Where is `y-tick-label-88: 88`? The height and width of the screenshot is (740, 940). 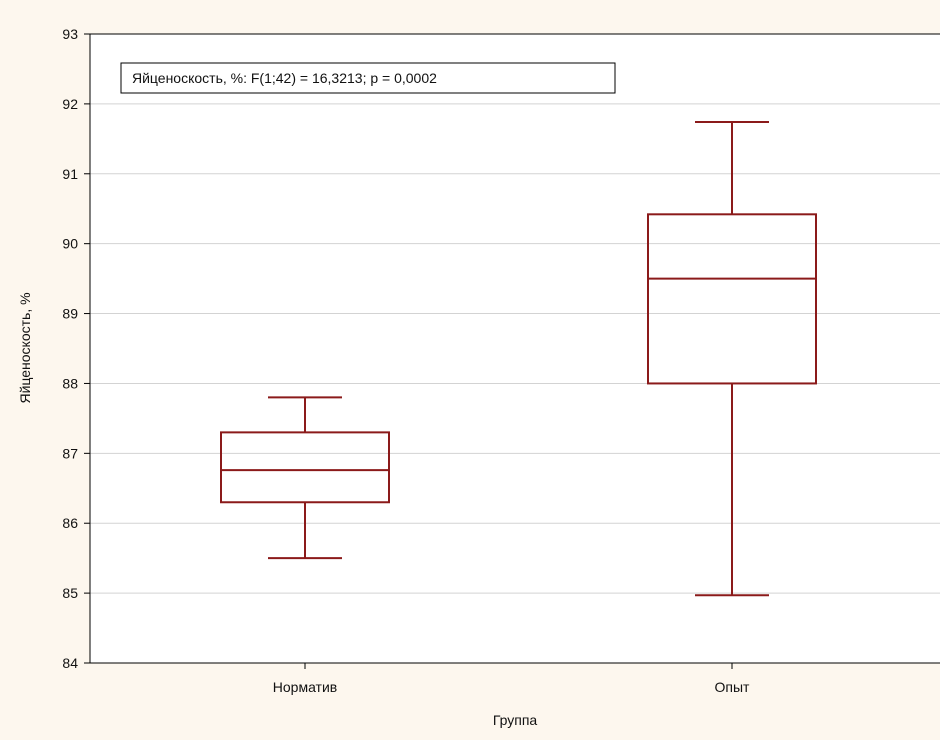
y-tick-label-88: 88 is located at coordinates (70, 383).